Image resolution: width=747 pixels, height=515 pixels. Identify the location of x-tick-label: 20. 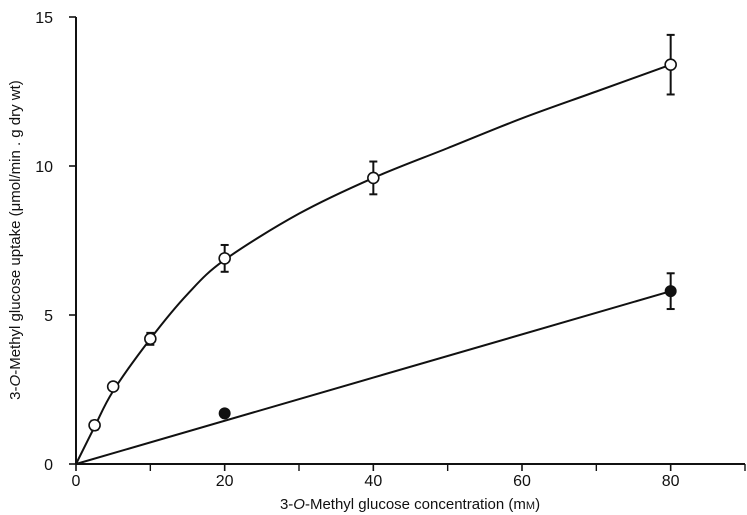
(225, 481).